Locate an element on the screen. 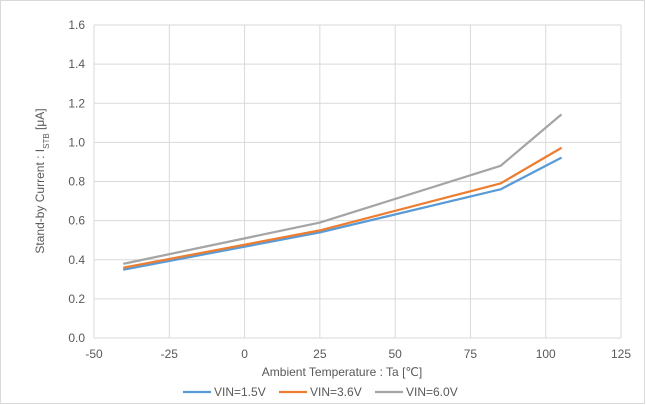 The image size is (646, 405). y-axis-title-main: Stand-by Current : I is located at coordinates (40, 201).